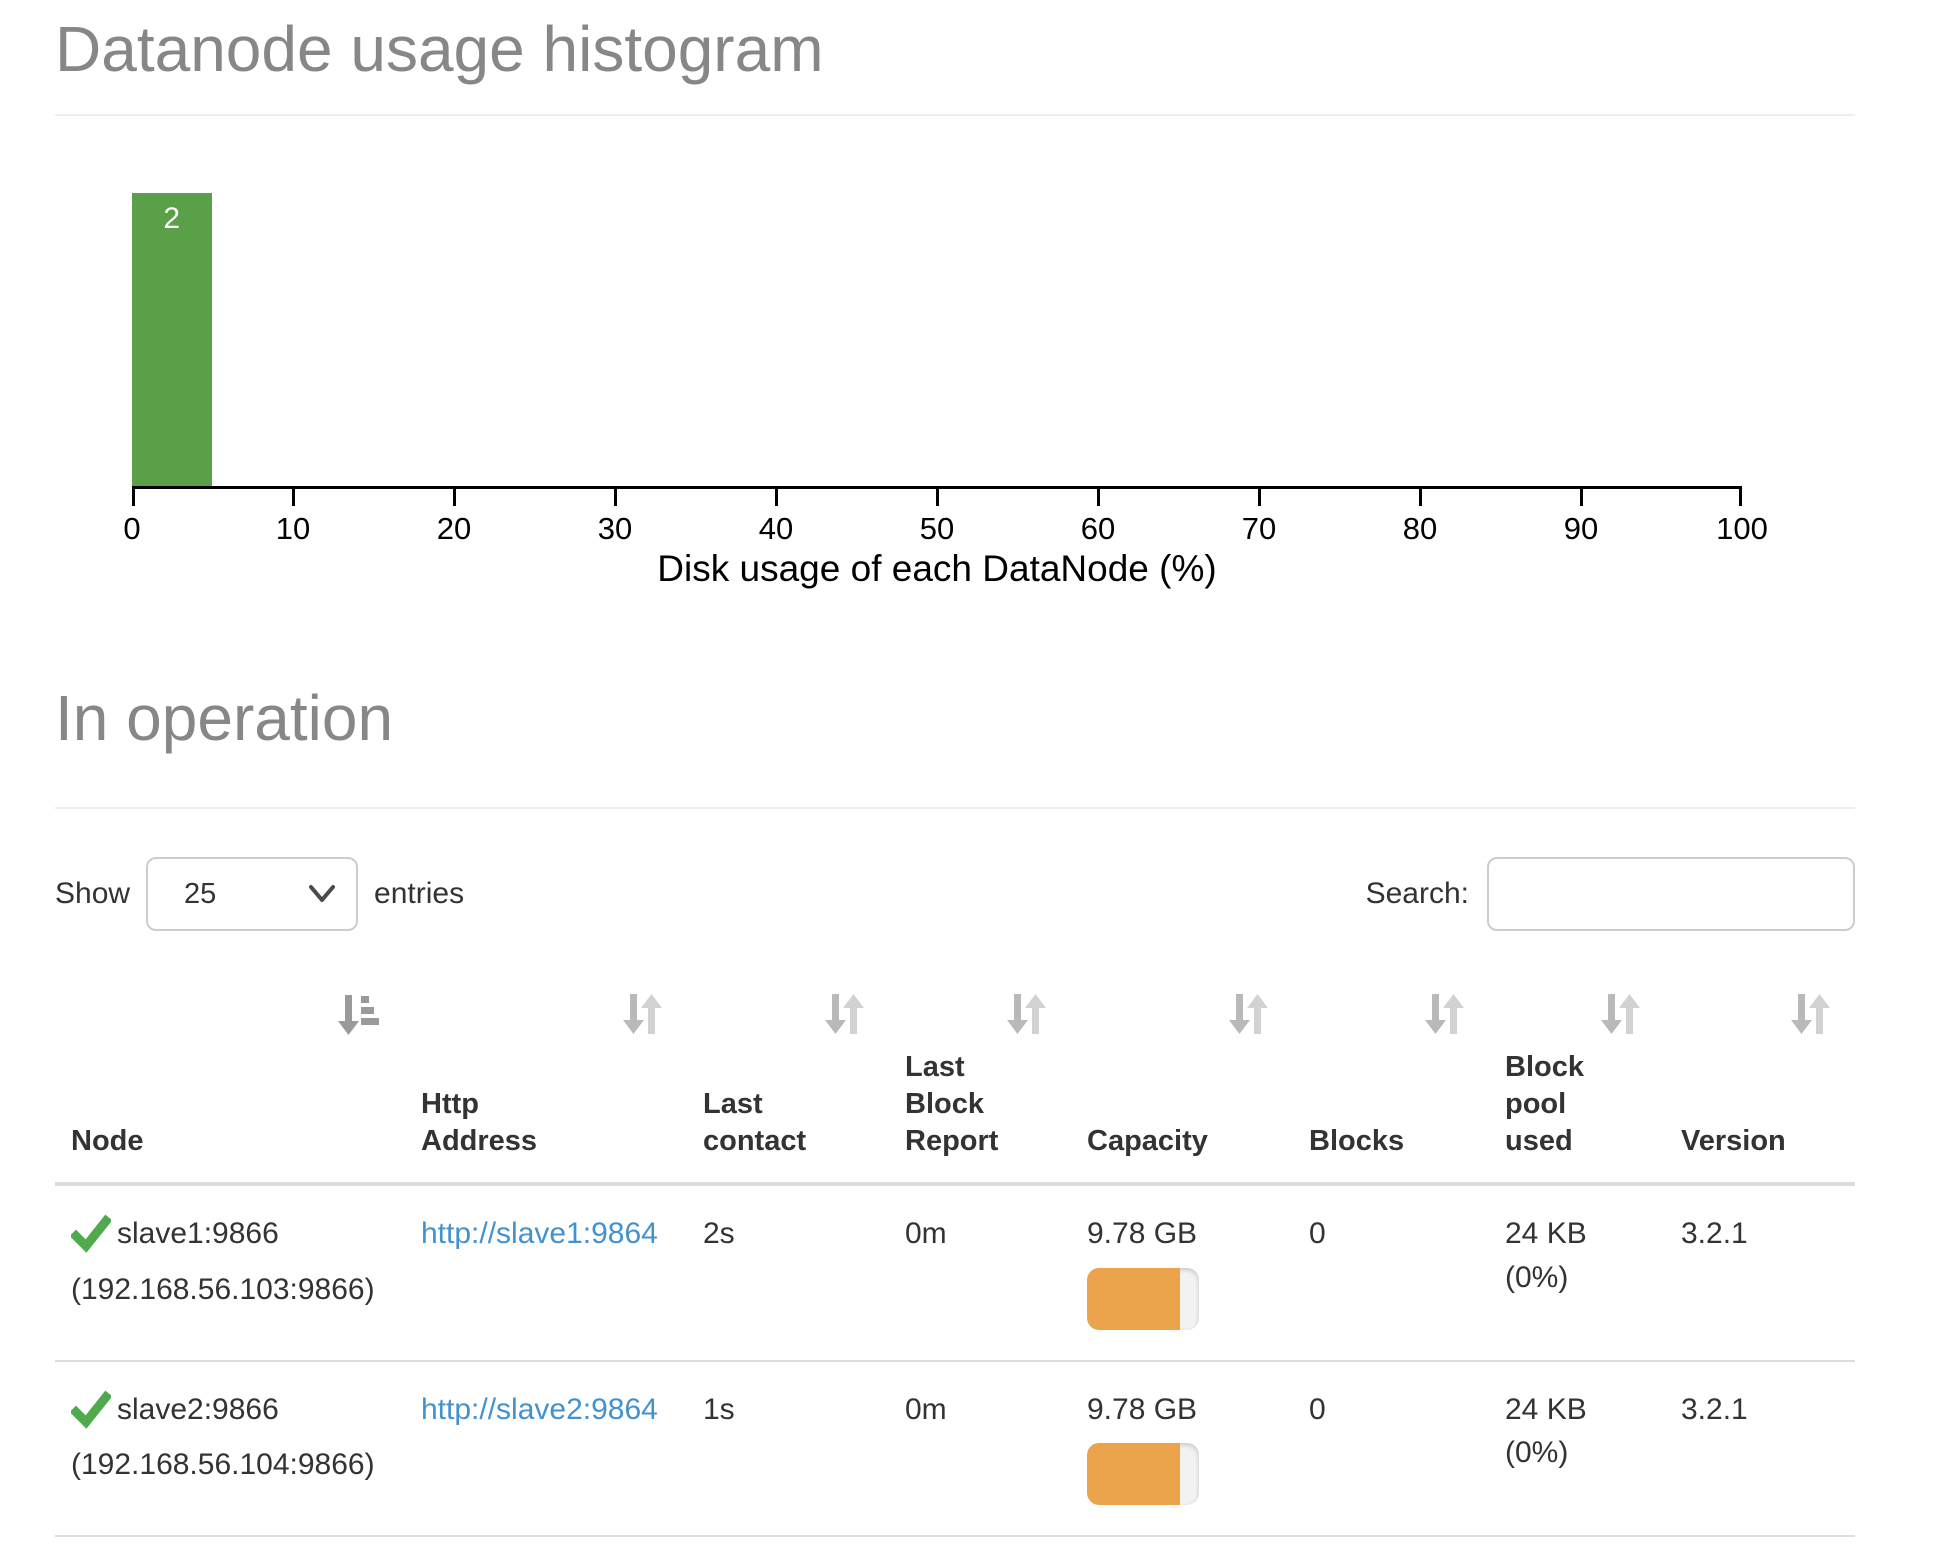 This screenshot has width=1941, height=1553. Describe the element at coordinates (1760, 1086) in the screenshot. I see `column-header-version: Version` at that location.